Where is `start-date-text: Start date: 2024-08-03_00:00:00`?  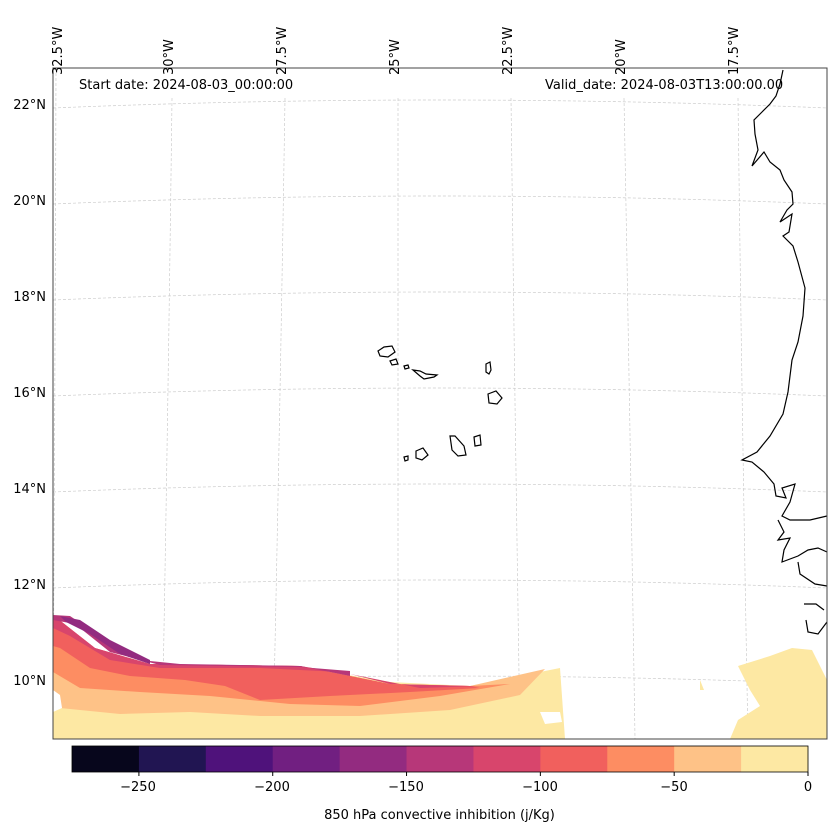
start-date-text: Start date: 2024-08-03_00:00:00 is located at coordinates (186, 85).